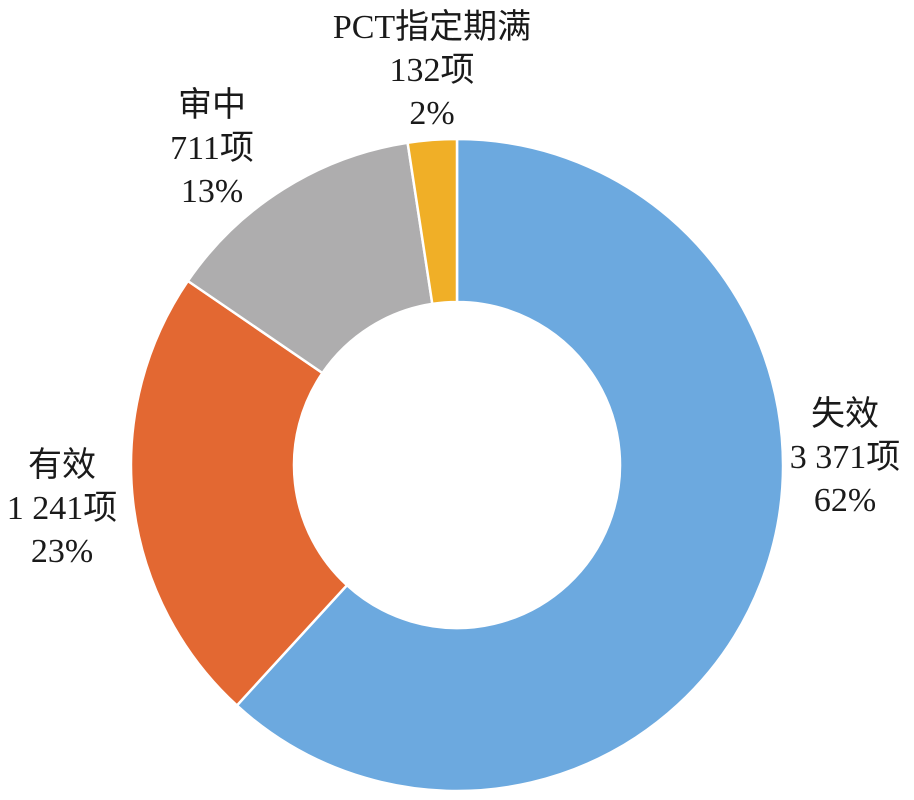 This screenshot has width=914, height=800. I want to click on label-group-pending: 审中 711项 13%, so click(212, 148).